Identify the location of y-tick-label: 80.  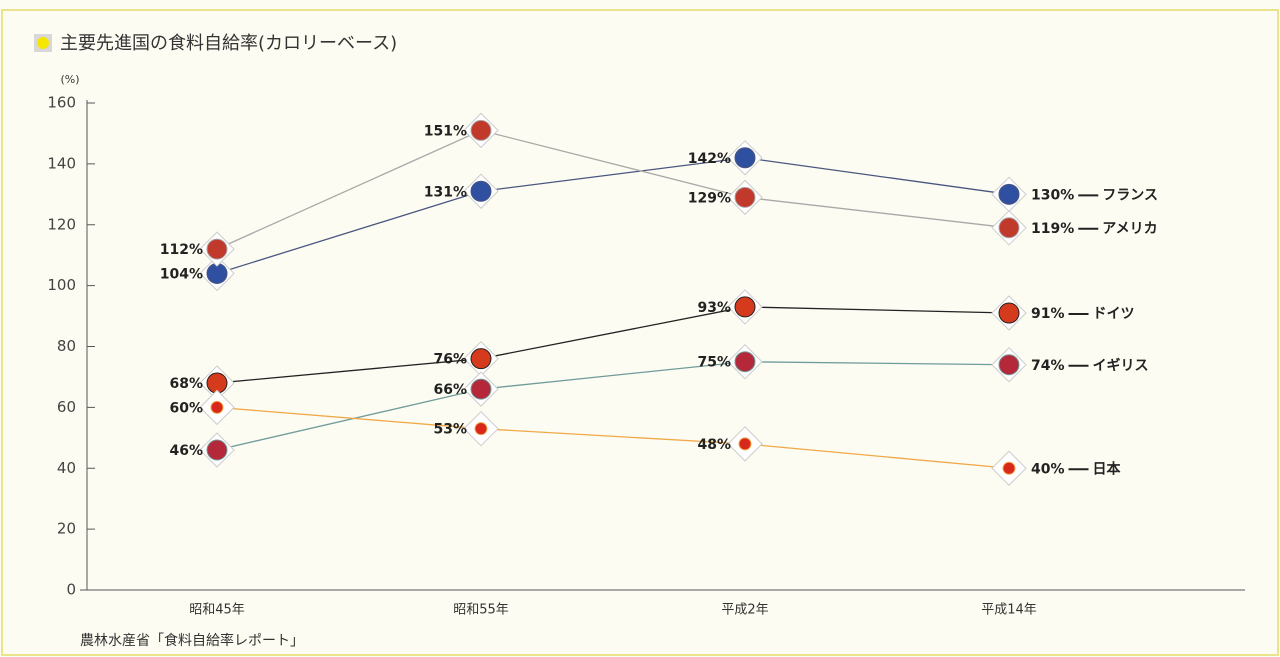
(66, 346).